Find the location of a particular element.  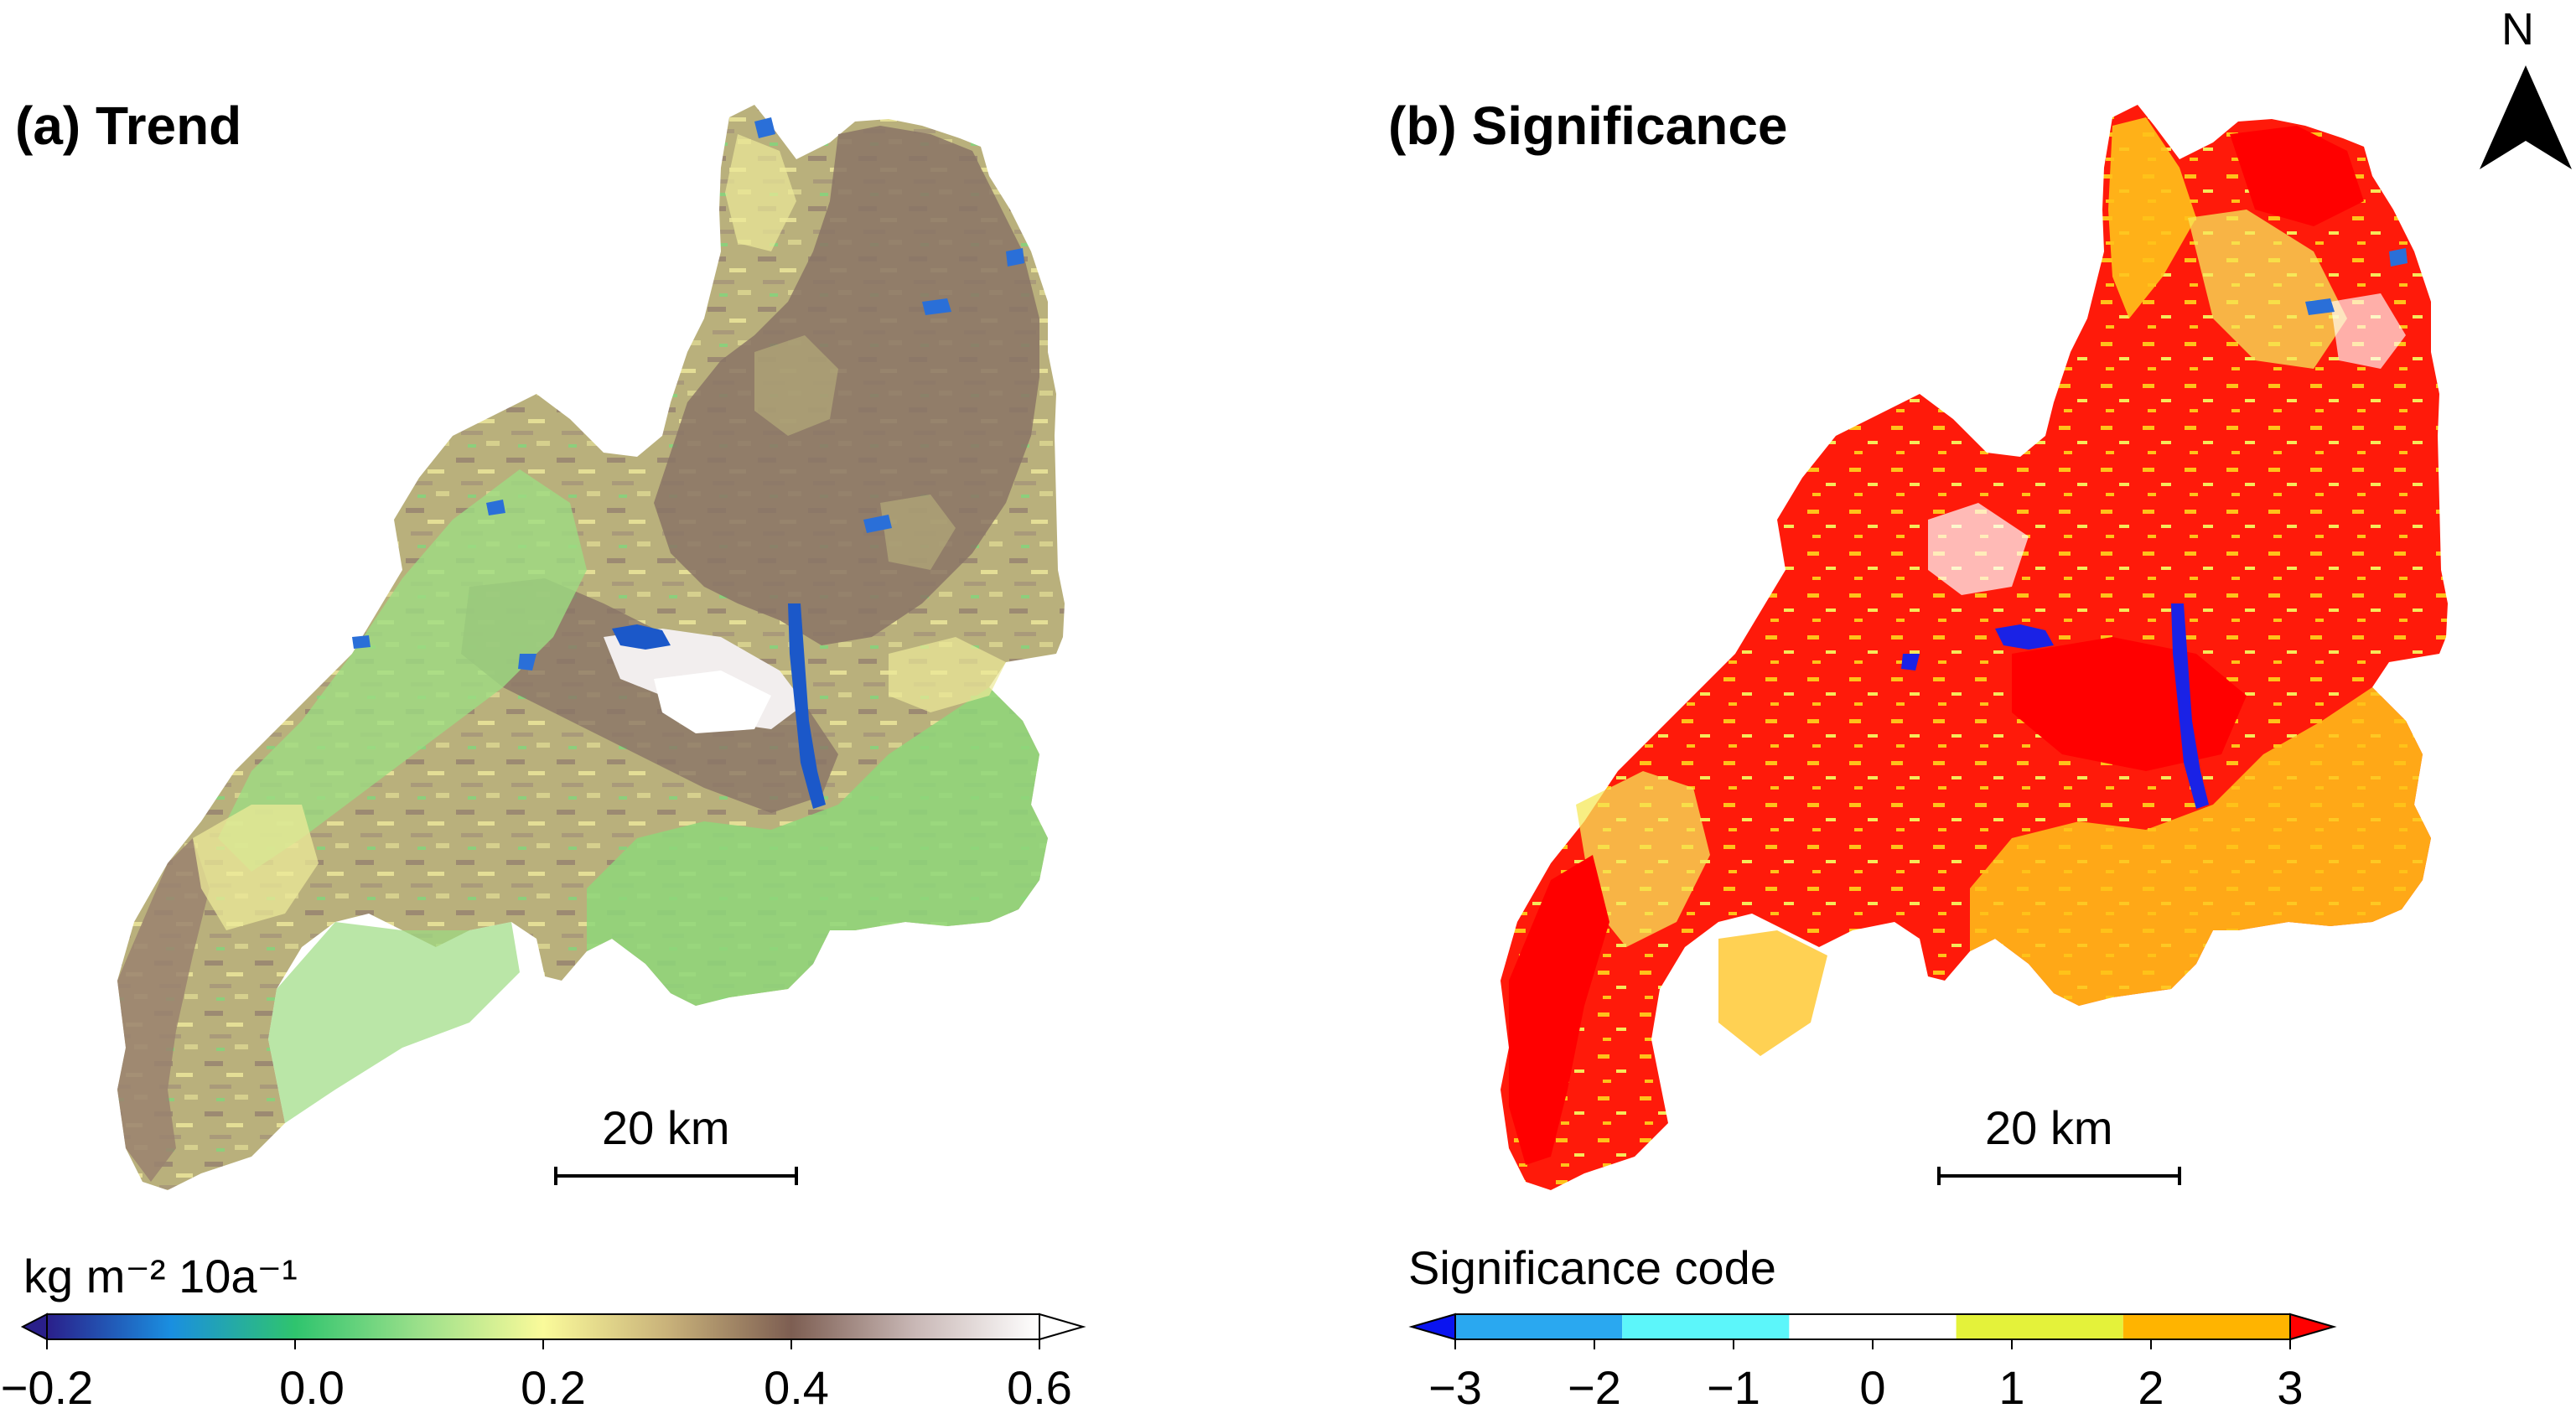

north-arrow-icon is located at coordinates (2526, 117).